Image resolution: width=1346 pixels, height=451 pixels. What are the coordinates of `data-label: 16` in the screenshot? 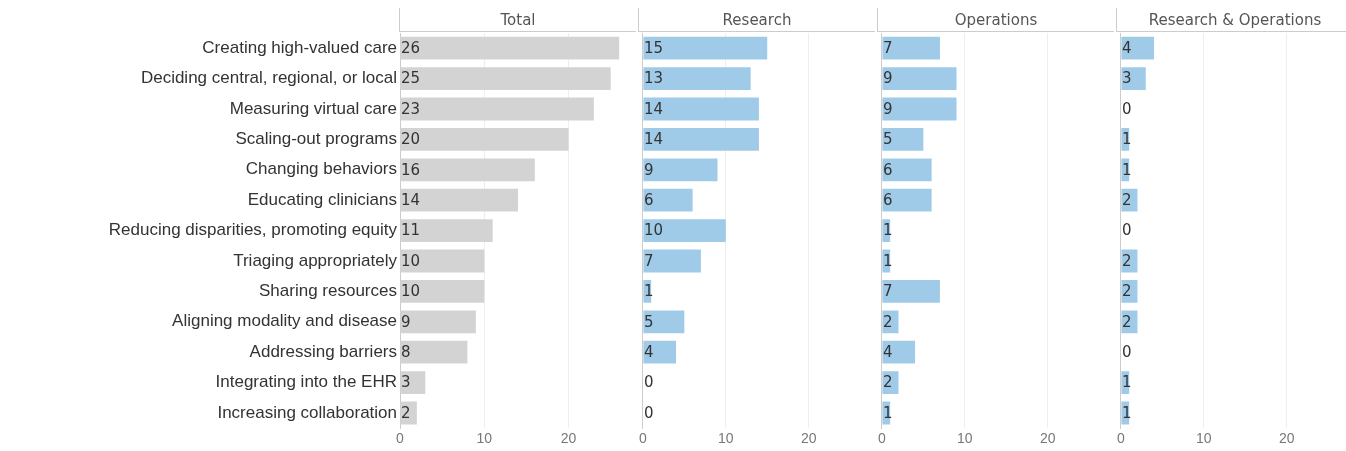 It's located at (411, 169).